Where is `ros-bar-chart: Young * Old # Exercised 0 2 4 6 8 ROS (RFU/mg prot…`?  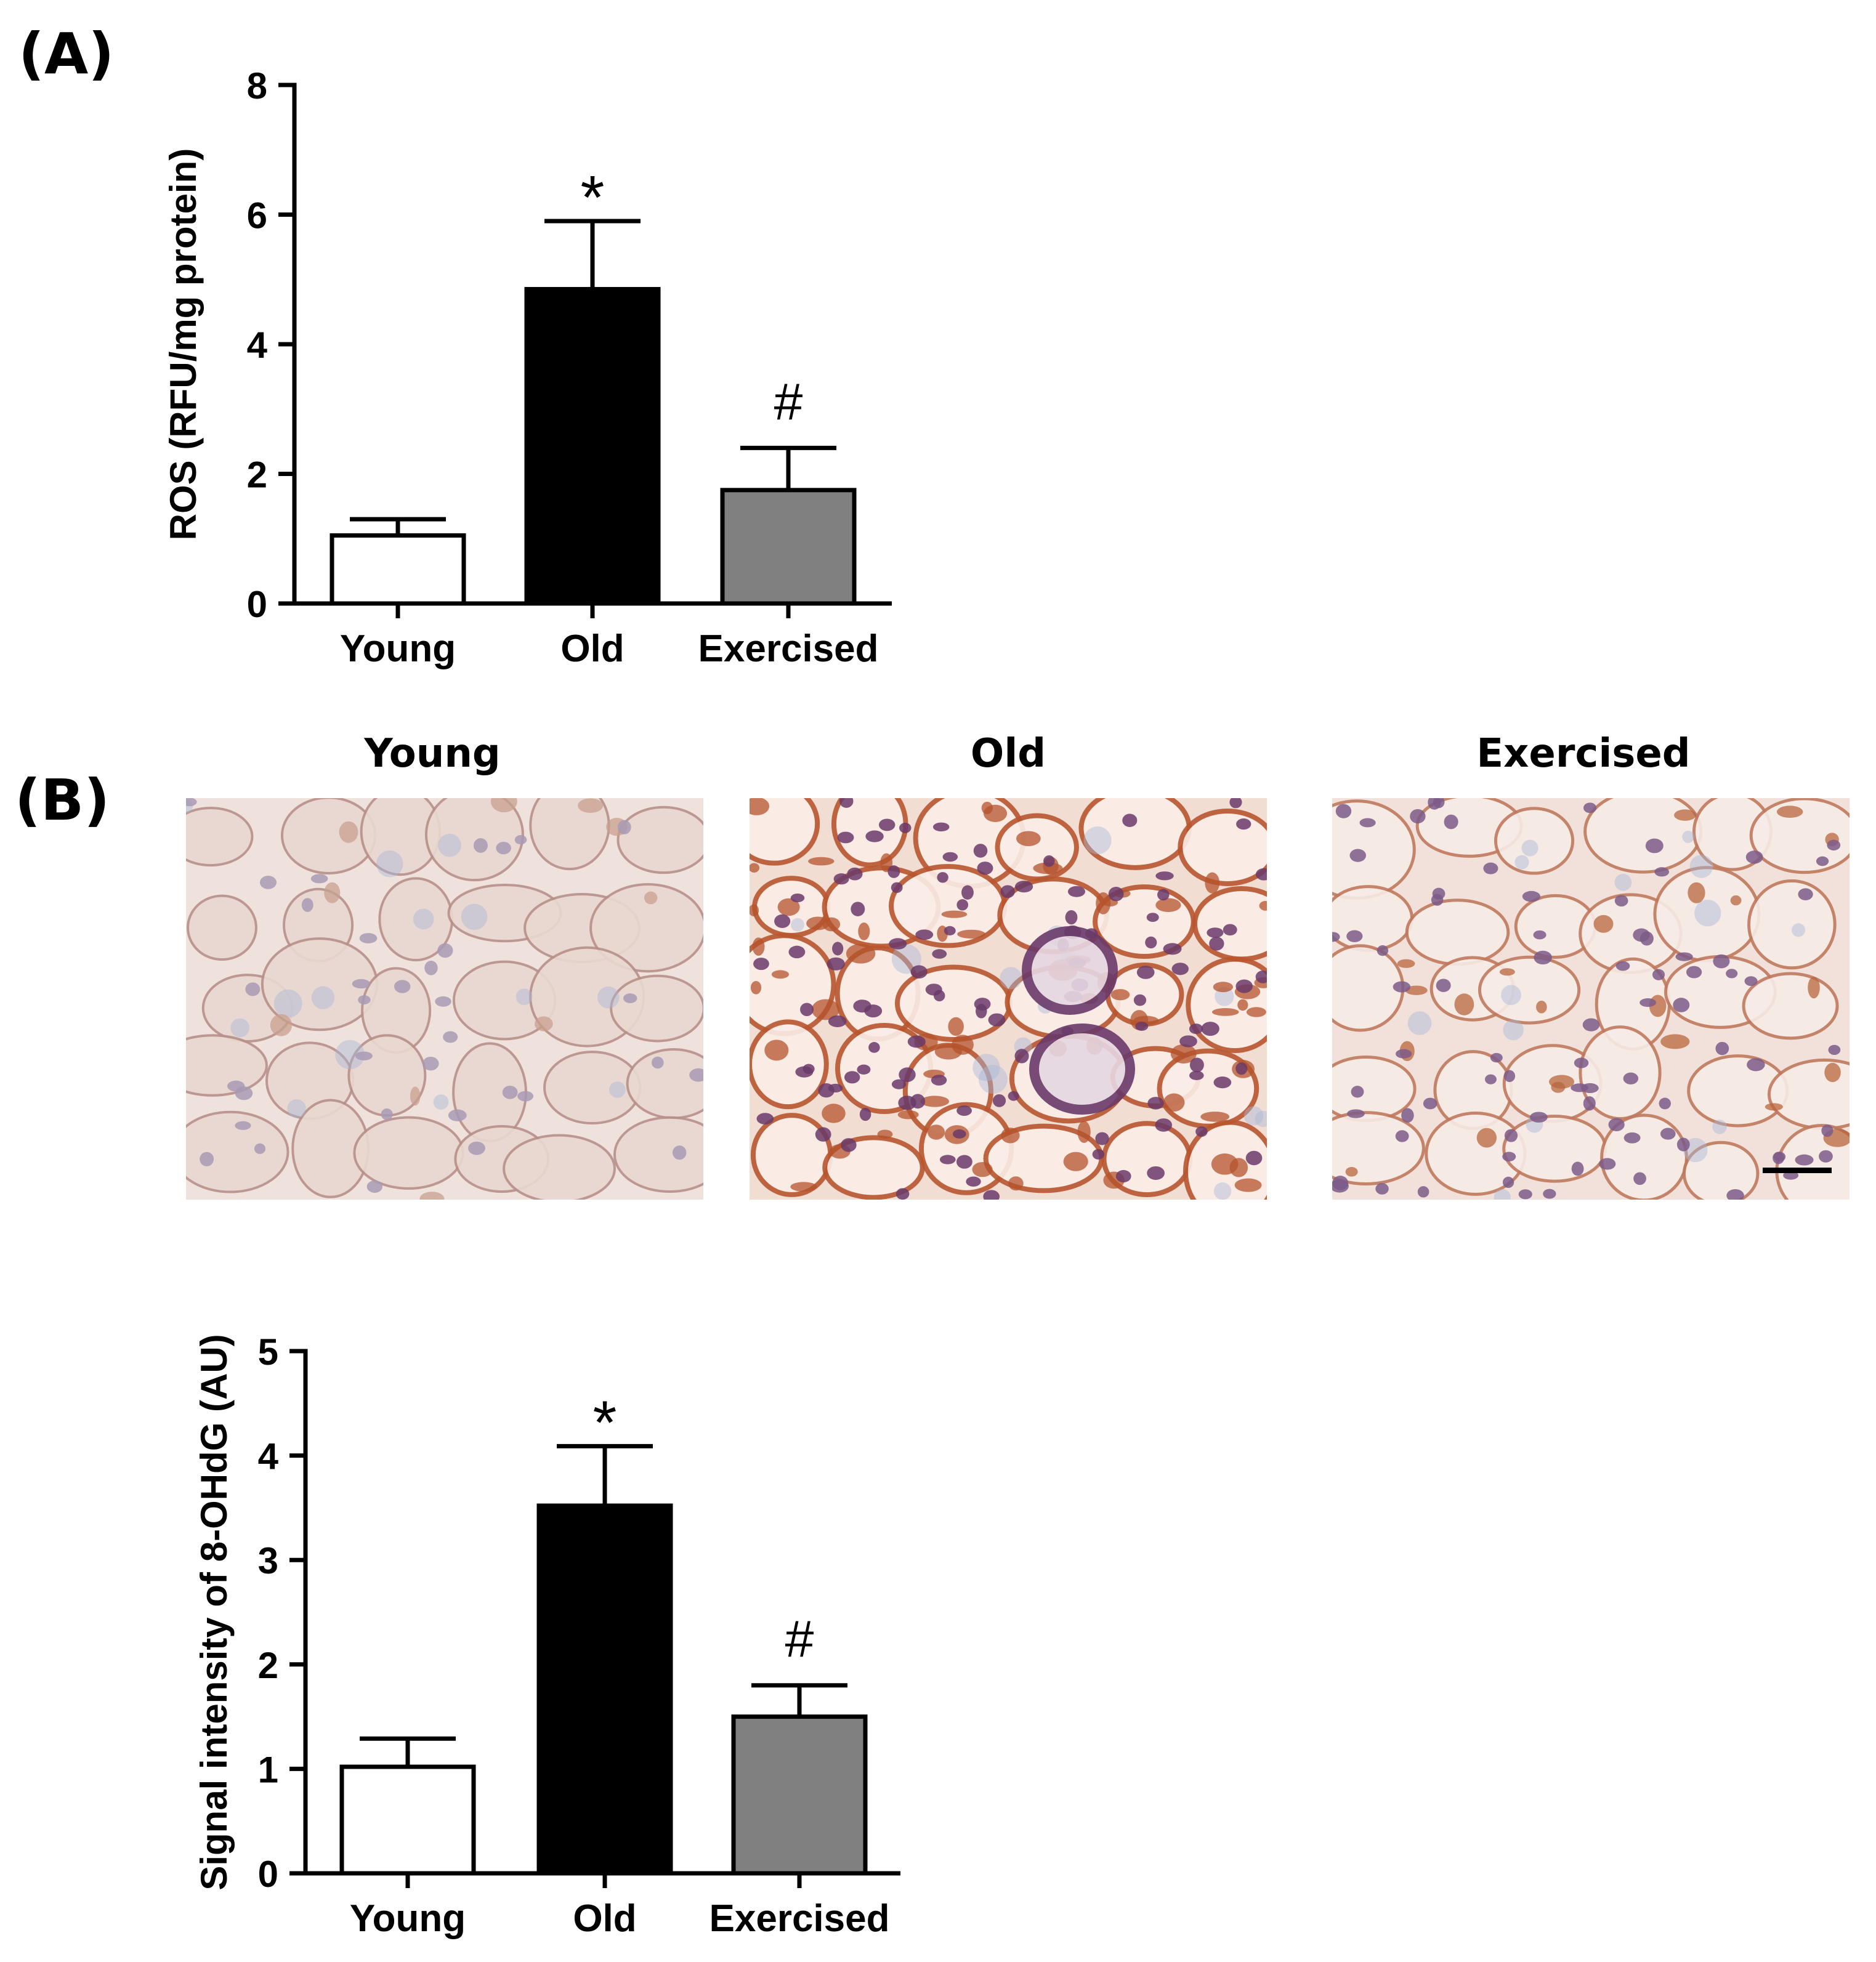
ros-bar-chart: Young * Old # Exercised 0 2 4 6 8 ROS (RFU/mg prot… is located at coordinates (527, 367).